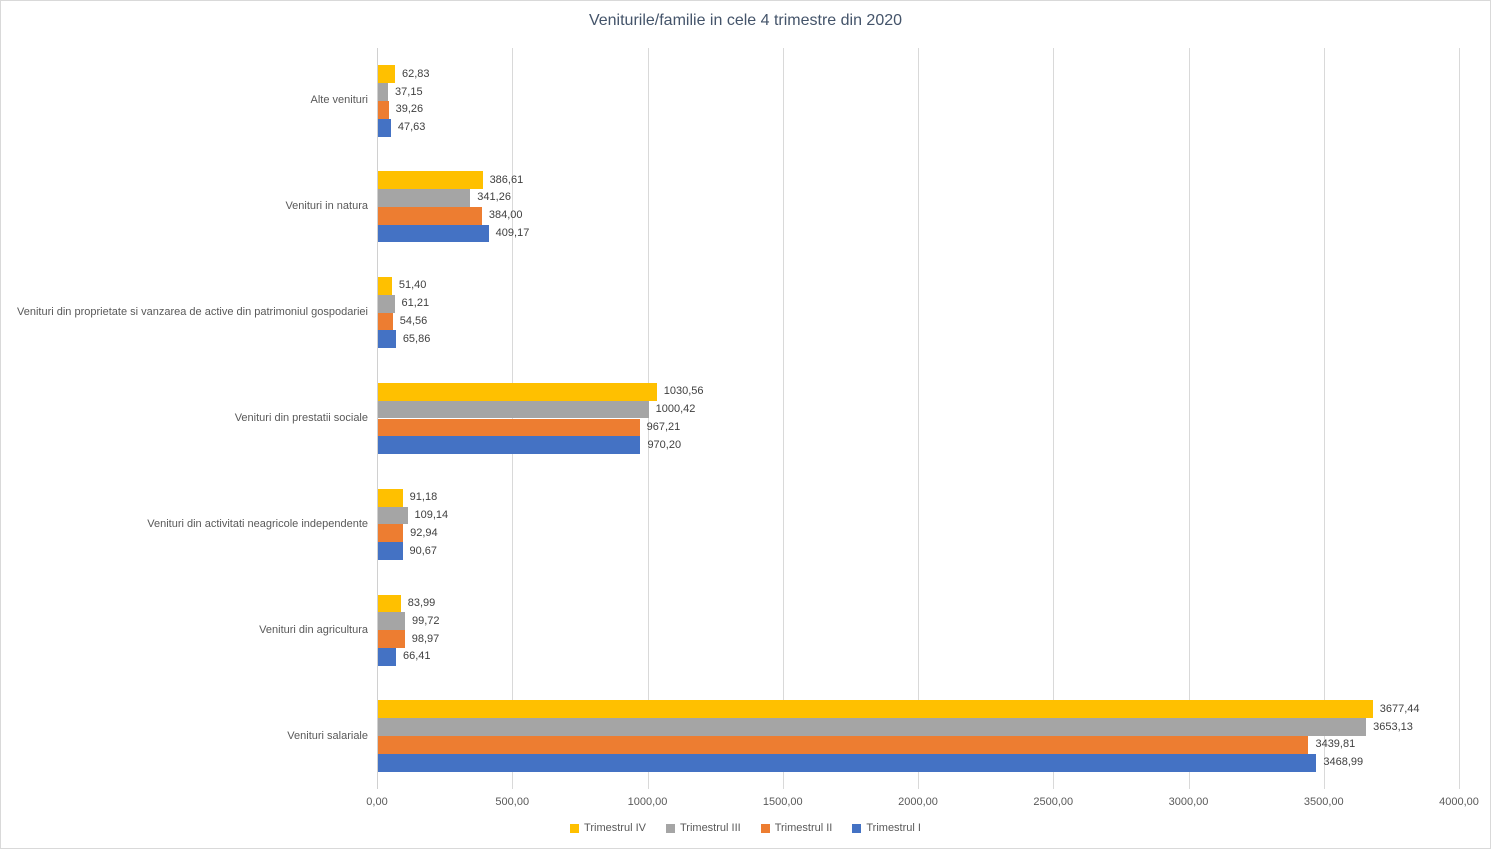 This screenshot has height=849, width=1491. Describe the element at coordinates (409, 109) in the screenshot. I see `bar-value-label: 39,26` at that location.